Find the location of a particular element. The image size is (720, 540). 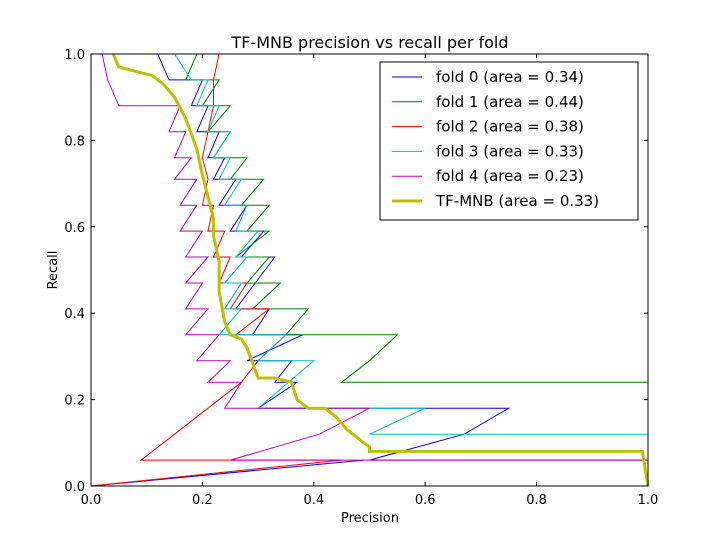

x-tick-label: 0.6 is located at coordinates (425, 500).